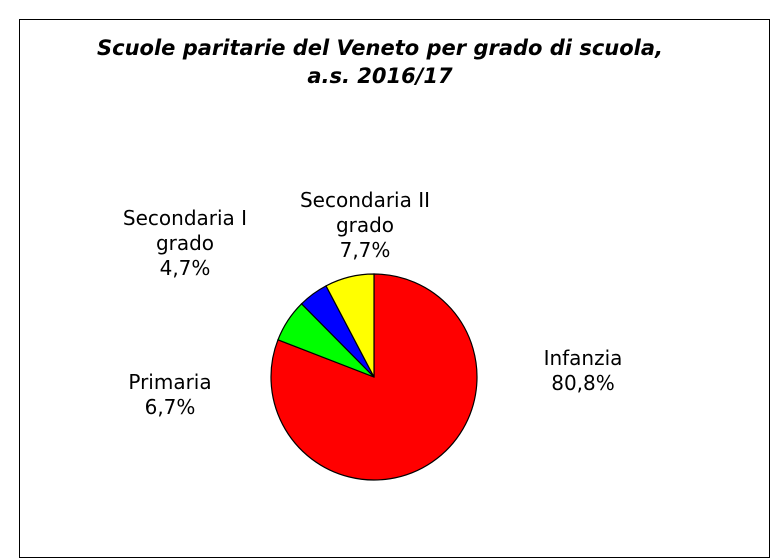 The height and width of the screenshot is (559, 771). Describe the element at coordinates (583, 358) in the screenshot. I see `category-label: Infanzia` at that location.